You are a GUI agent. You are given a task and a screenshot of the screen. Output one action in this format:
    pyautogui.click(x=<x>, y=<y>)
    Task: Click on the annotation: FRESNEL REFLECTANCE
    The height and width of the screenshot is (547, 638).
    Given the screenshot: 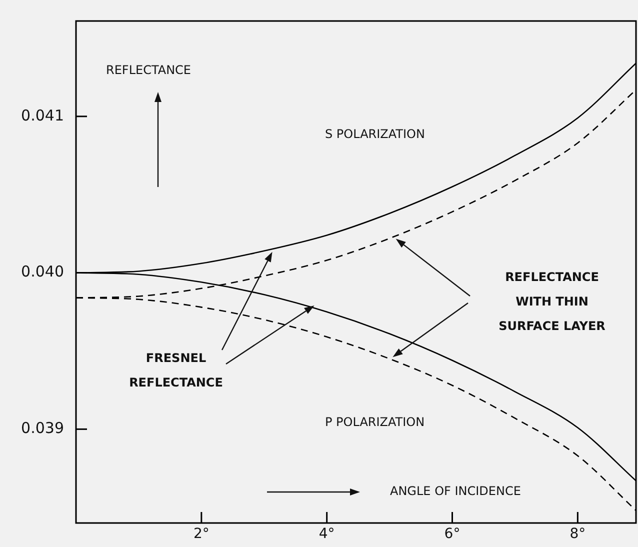 What is the action you would take?
    pyautogui.click(x=176, y=370)
    